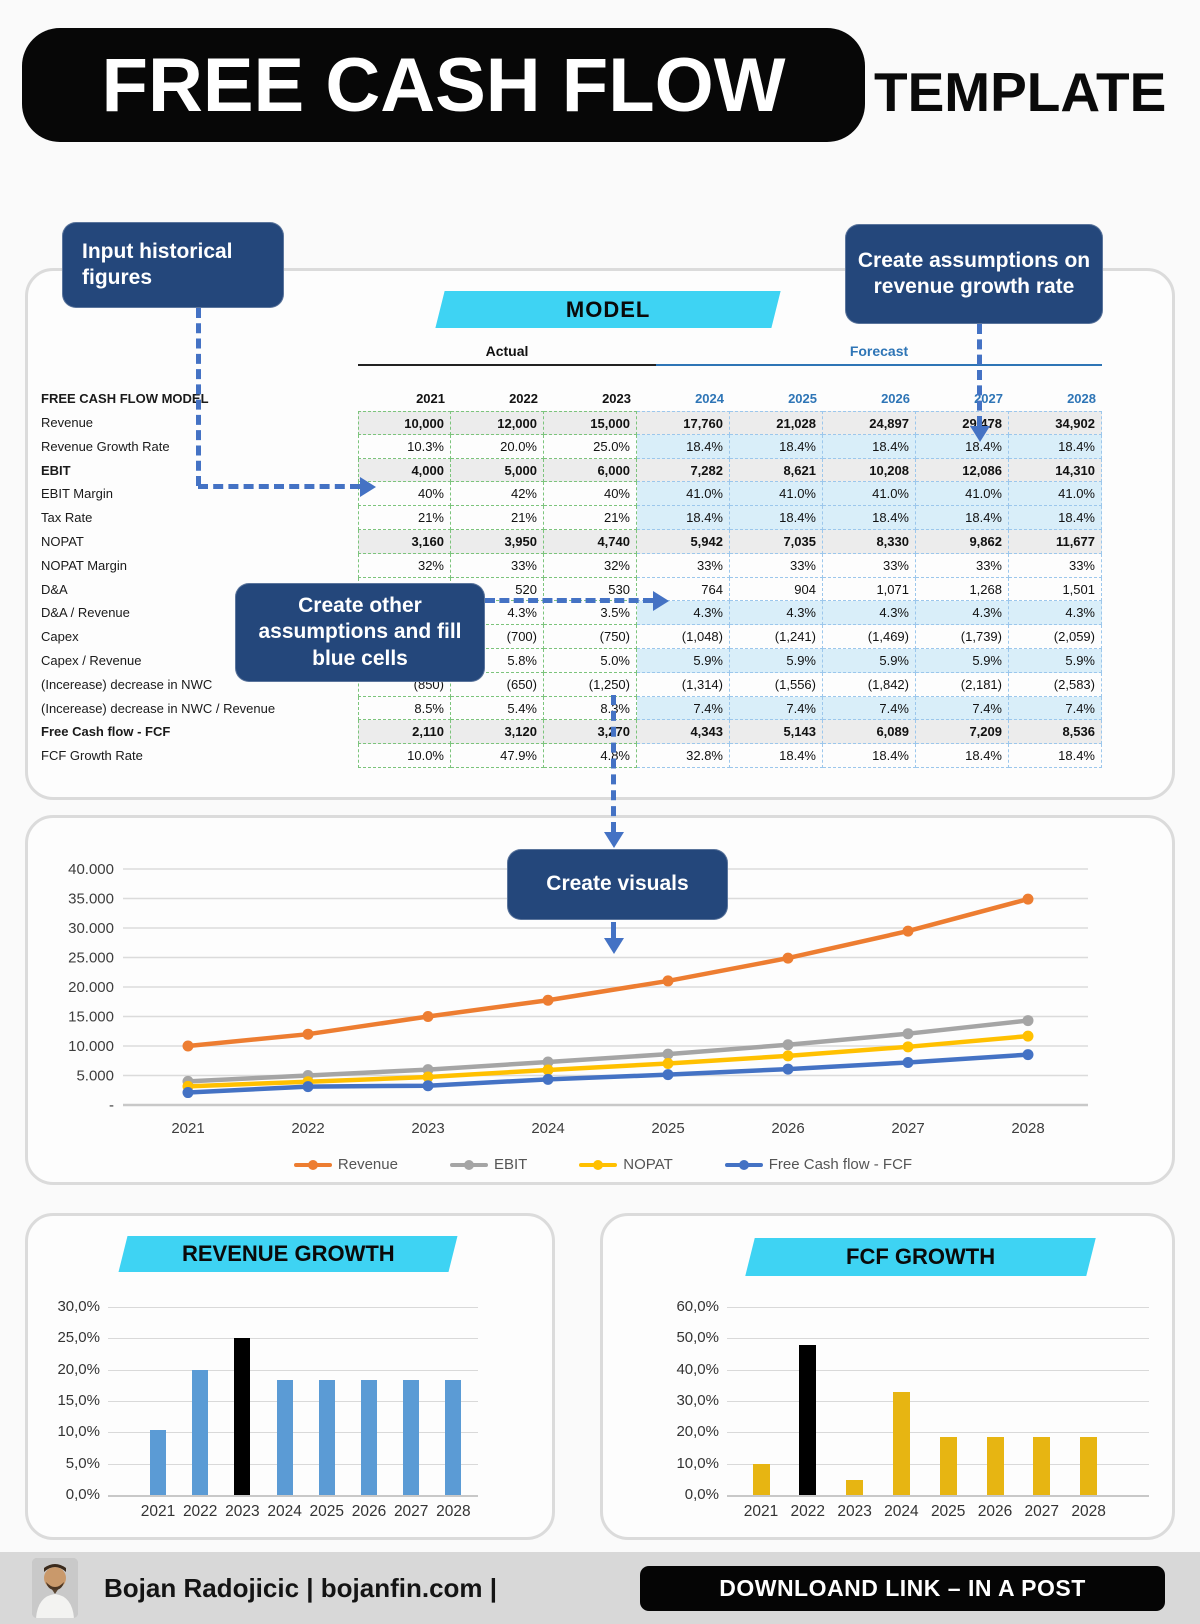 The width and height of the screenshot is (1200, 1624). I want to click on y-tick-label: -, so click(111, 1105).